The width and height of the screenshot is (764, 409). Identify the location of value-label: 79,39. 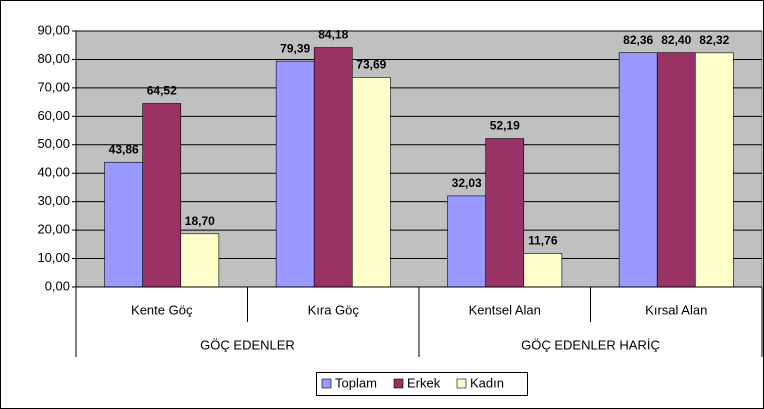
(295, 48).